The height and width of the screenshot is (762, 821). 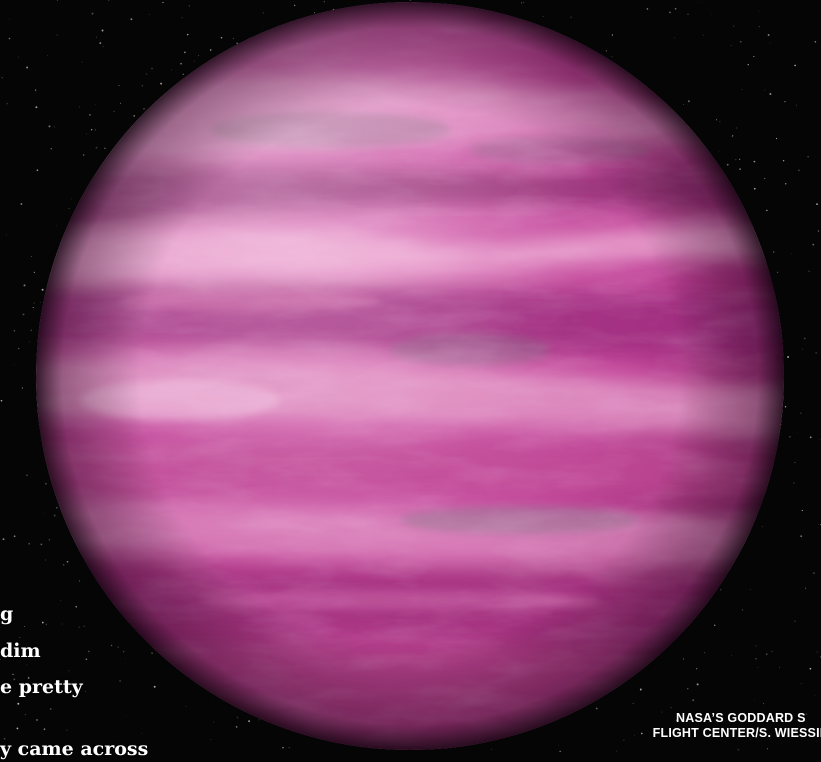 I want to click on credit-line: NASA’S GODDARD S, so click(x=737, y=718).